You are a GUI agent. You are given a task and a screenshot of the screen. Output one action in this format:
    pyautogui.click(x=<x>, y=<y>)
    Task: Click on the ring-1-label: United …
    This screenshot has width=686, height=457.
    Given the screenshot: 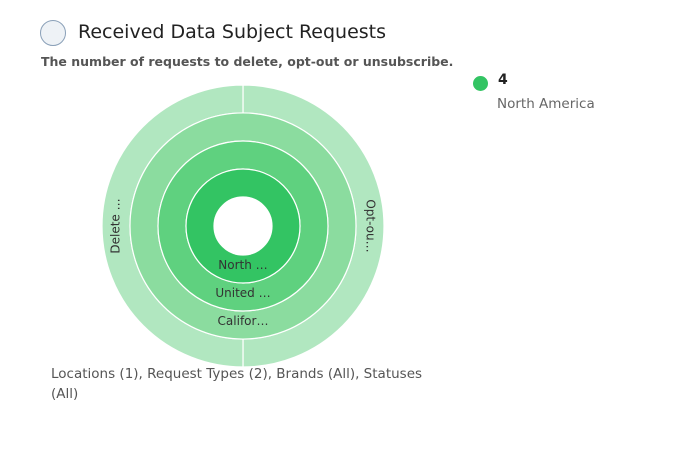 What is the action you would take?
    pyautogui.click(x=242, y=293)
    